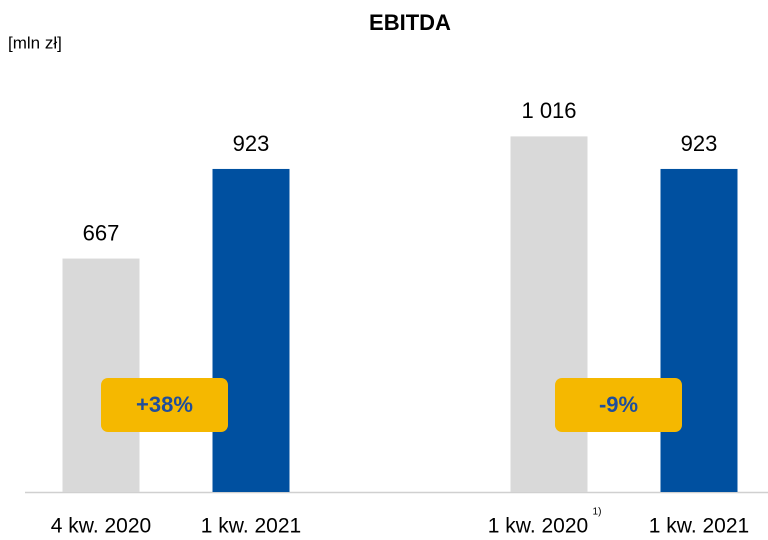 This screenshot has width=768, height=540. Describe the element at coordinates (597, 512) in the screenshot. I see `footnote-marker: 1)` at that location.